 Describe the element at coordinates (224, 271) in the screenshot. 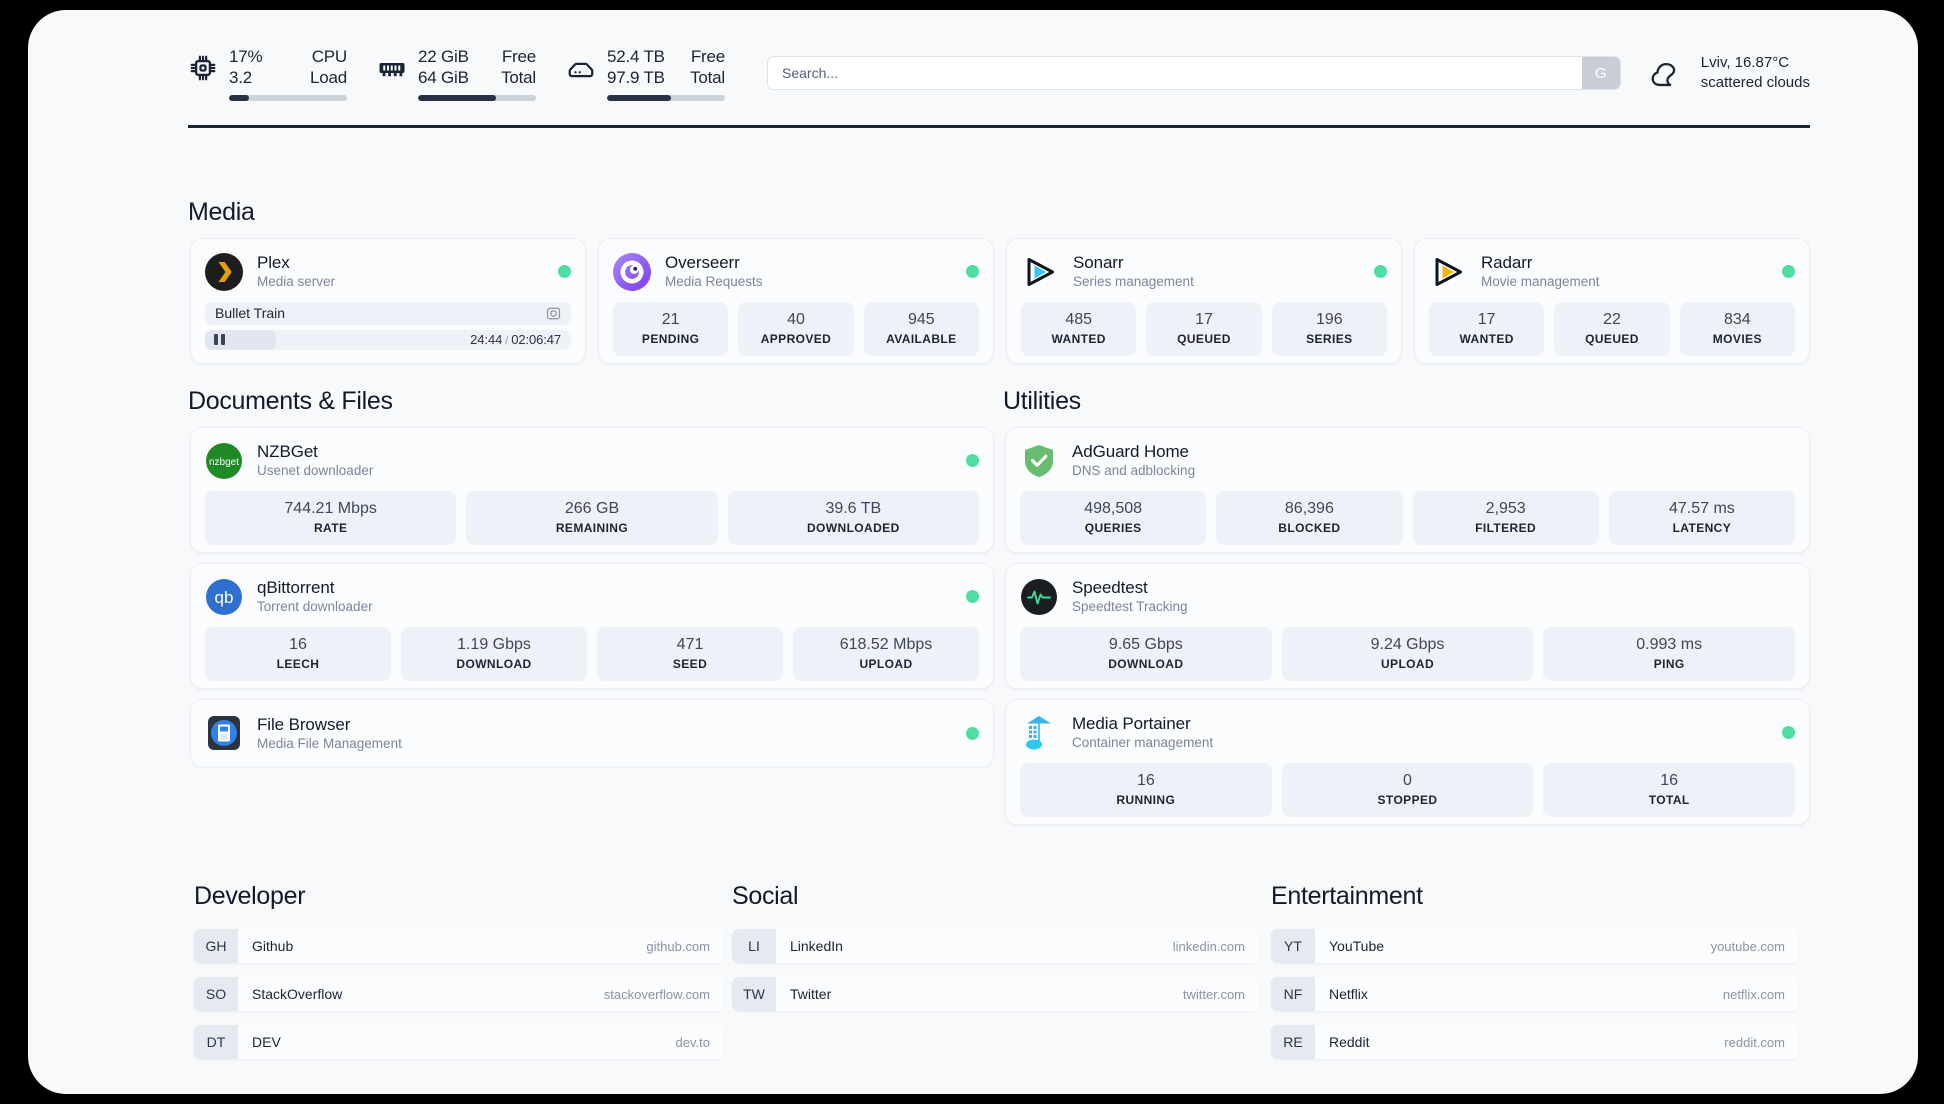

I see `plex-icon` at that location.